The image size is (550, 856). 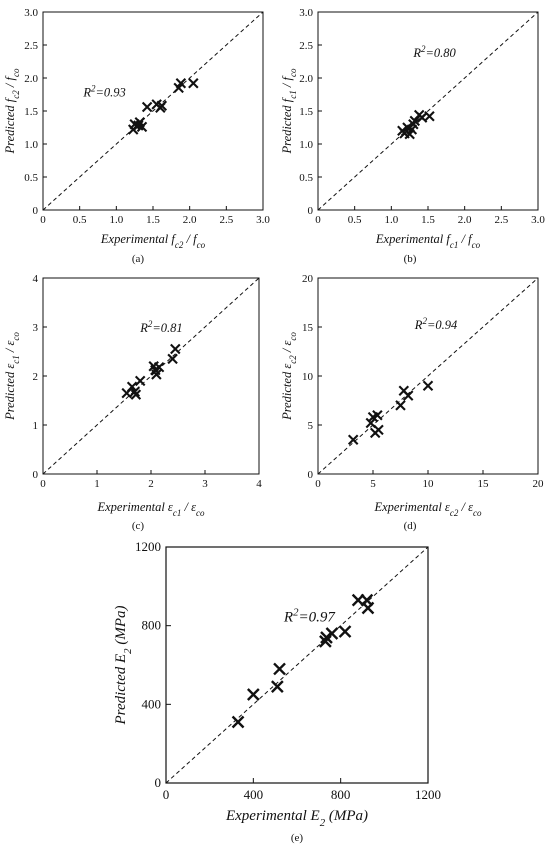 I want to click on panel-label: (e), so click(x=297, y=838).